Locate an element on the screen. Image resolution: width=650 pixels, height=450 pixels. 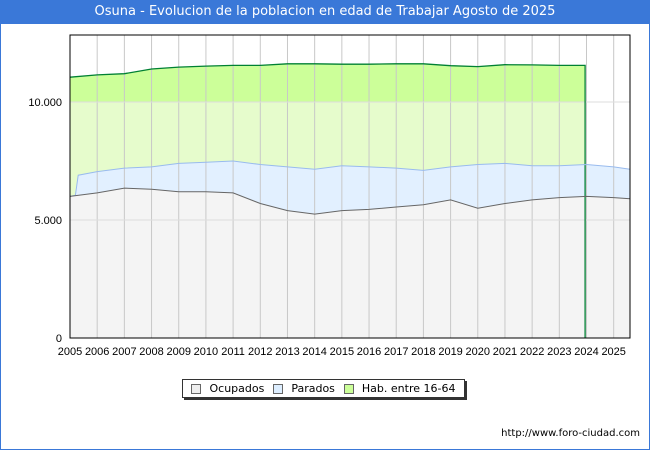
legend-item-parados: Parados is located at coordinates (304, 388).